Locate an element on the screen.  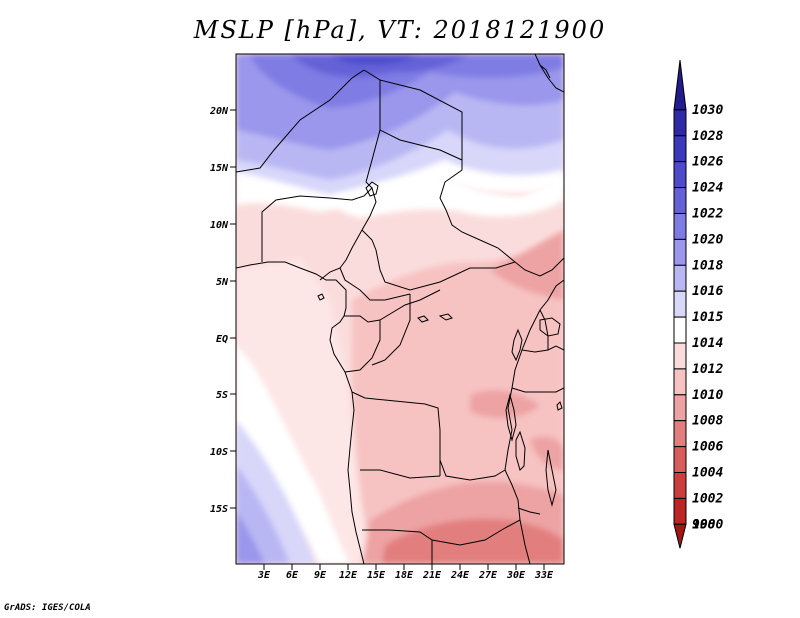
lat-label: EQ is located at coordinates (222, 339).